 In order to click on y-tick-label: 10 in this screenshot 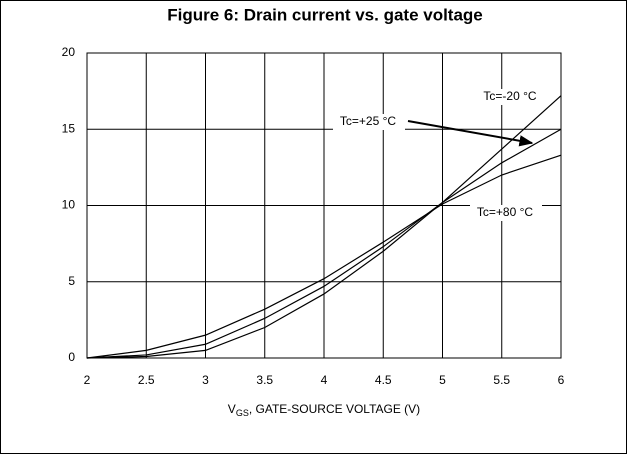, I will do `click(69, 205)`.